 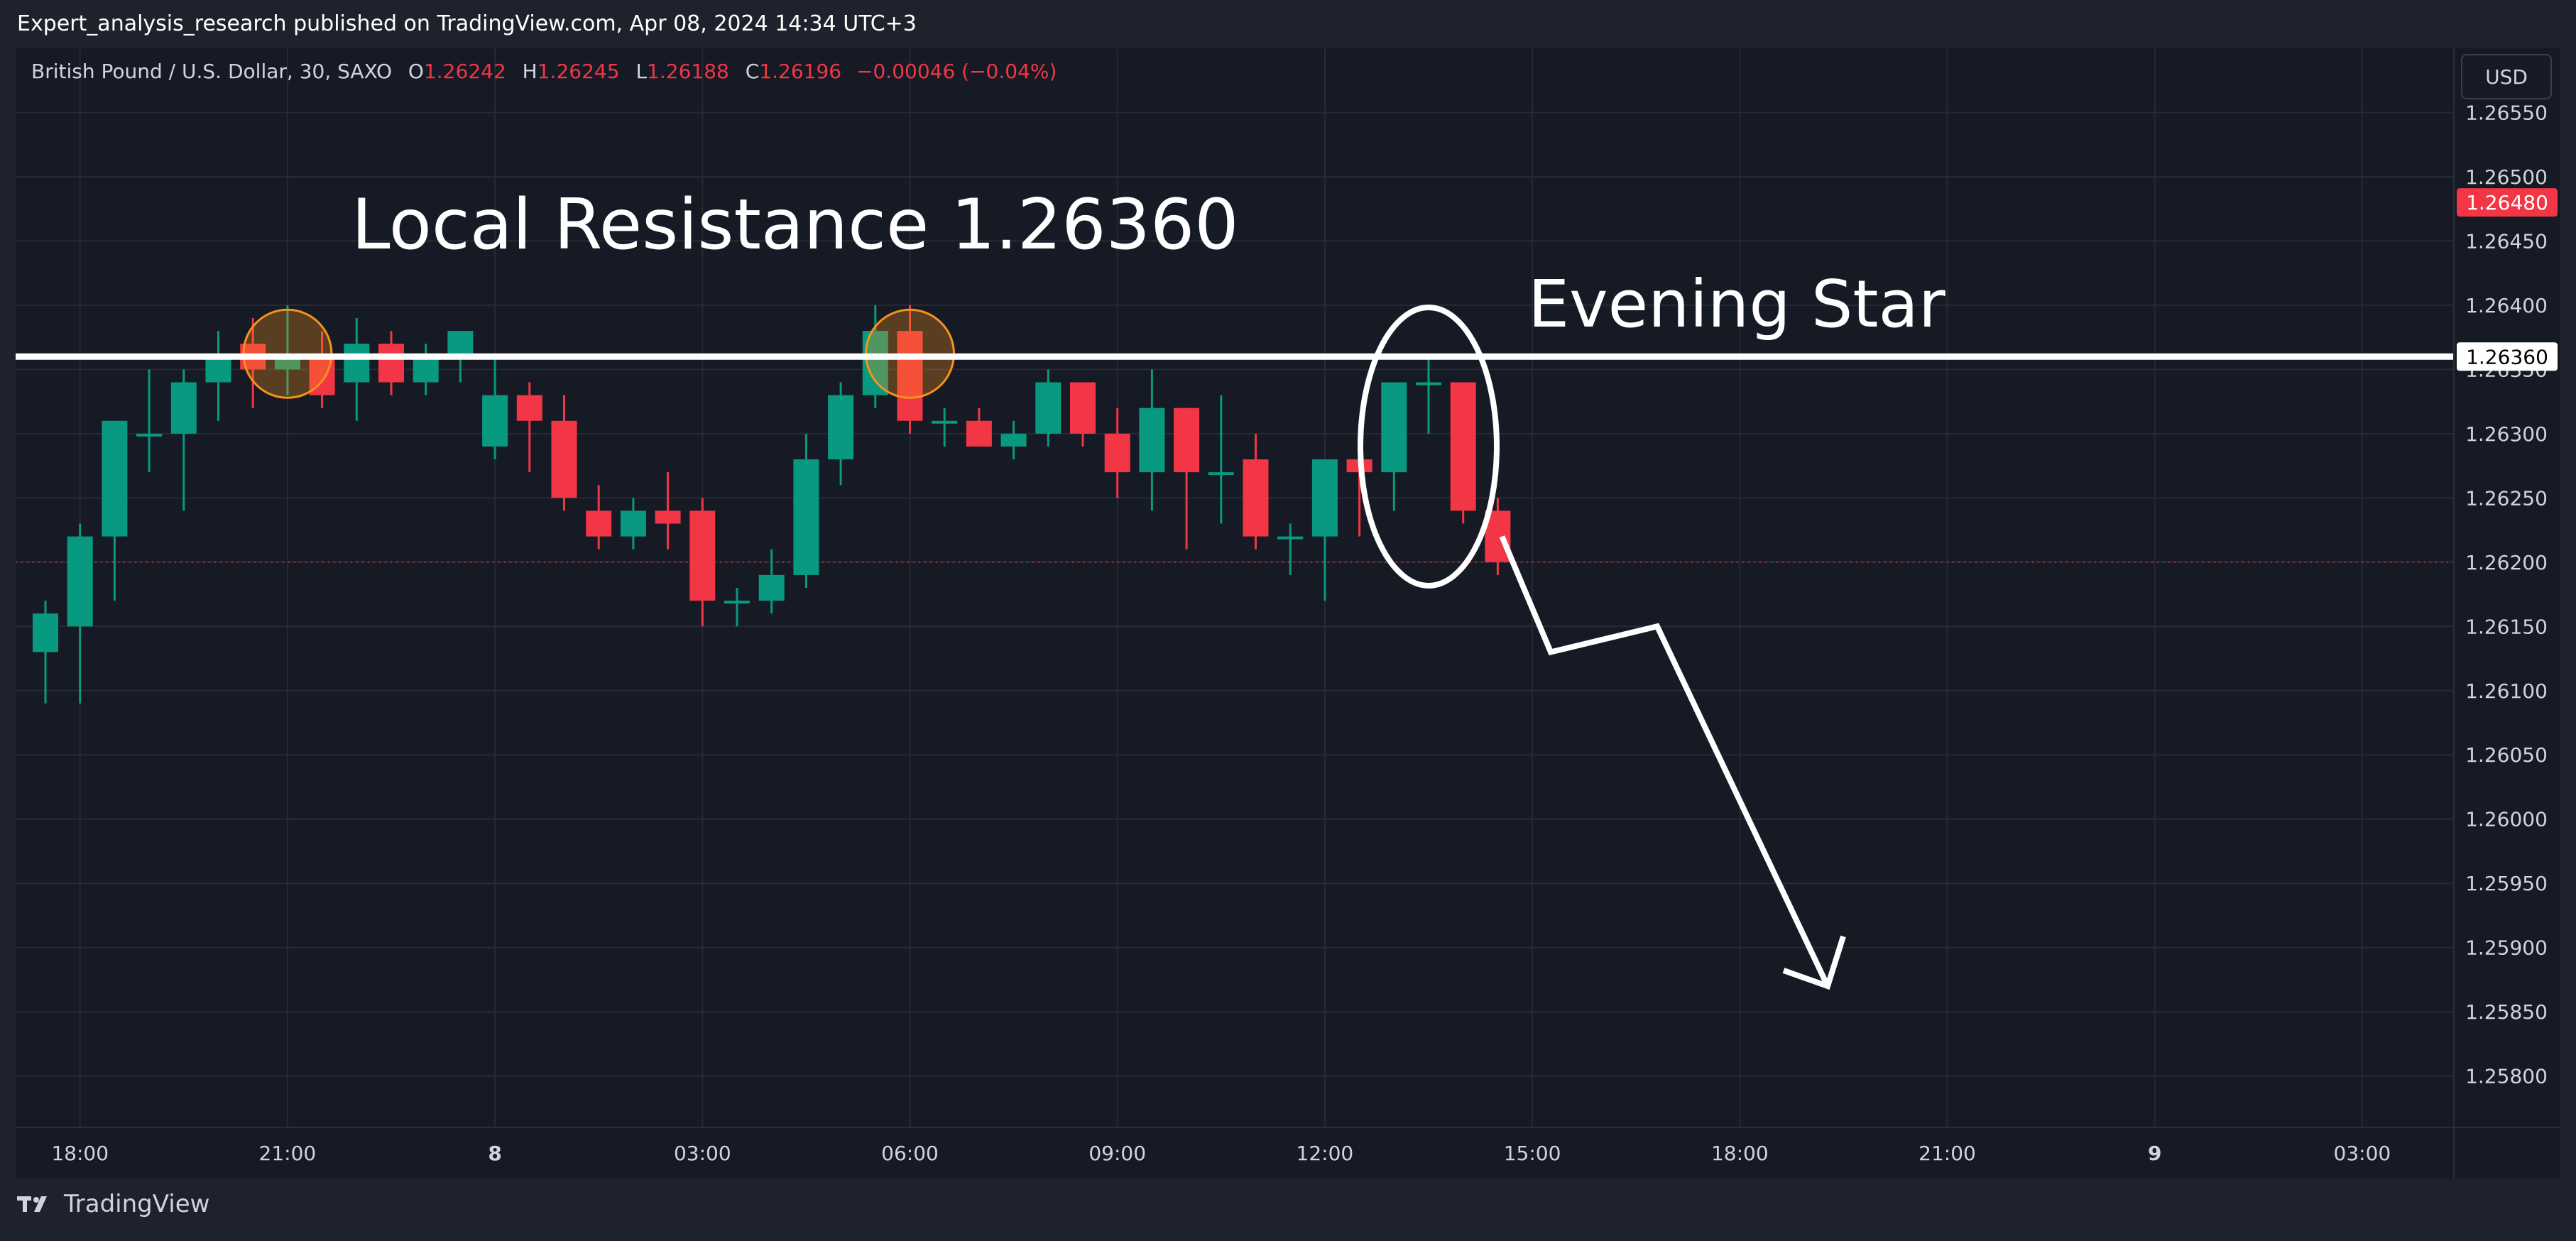 What do you see at coordinates (2154, 1153) in the screenshot?
I see `x-tick-label: 9` at bounding box center [2154, 1153].